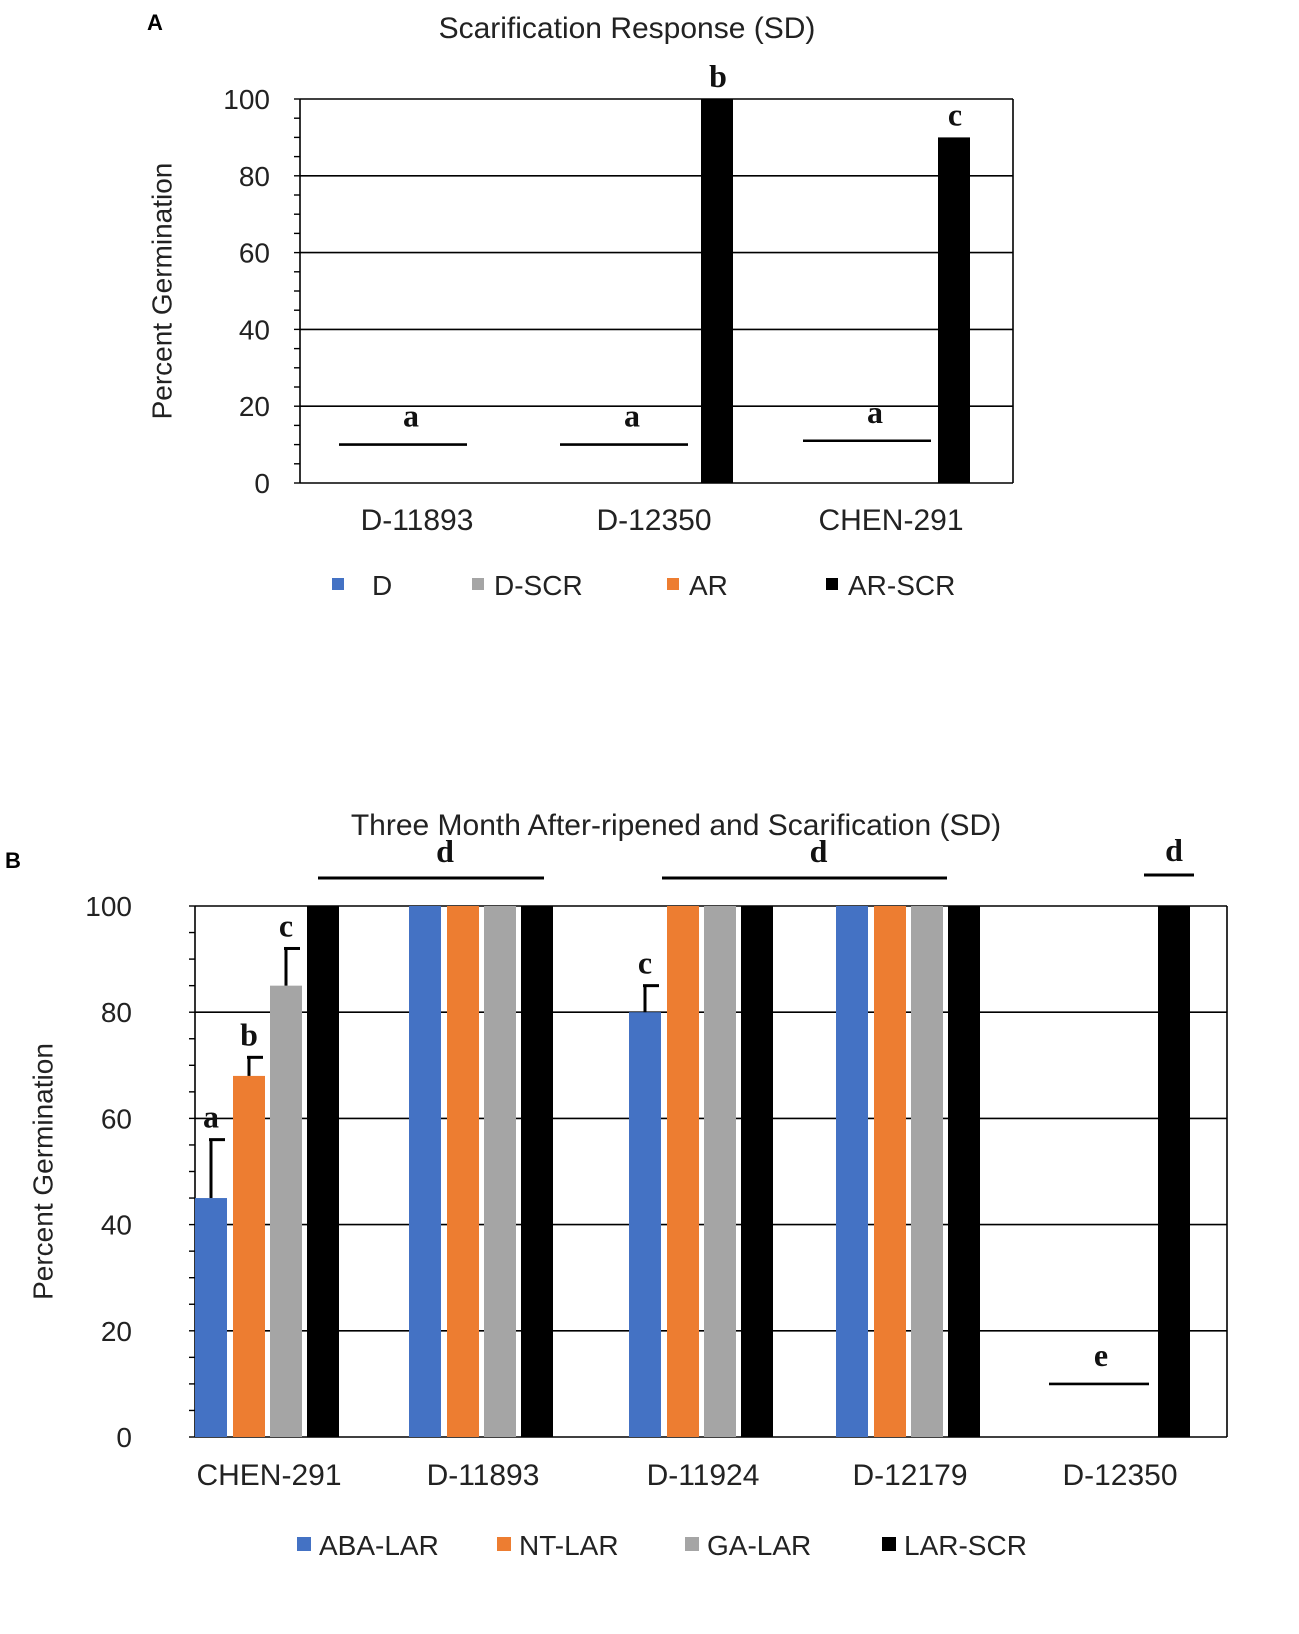 The height and width of the screenshot is (1634, 1299). What do you see at coordinates (569, 1545) in the screenshot?
I see `chart-b-legend-label-nt-lar: NT-LAR` at bounding box center [569, 1545].